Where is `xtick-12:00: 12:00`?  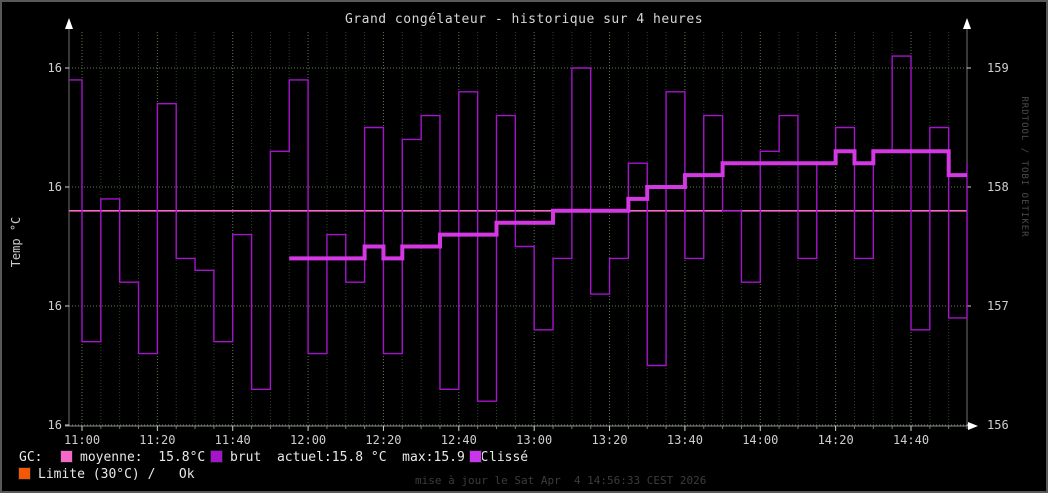 xtick-12:00: 12:00 is located at coordinates (308, 440).